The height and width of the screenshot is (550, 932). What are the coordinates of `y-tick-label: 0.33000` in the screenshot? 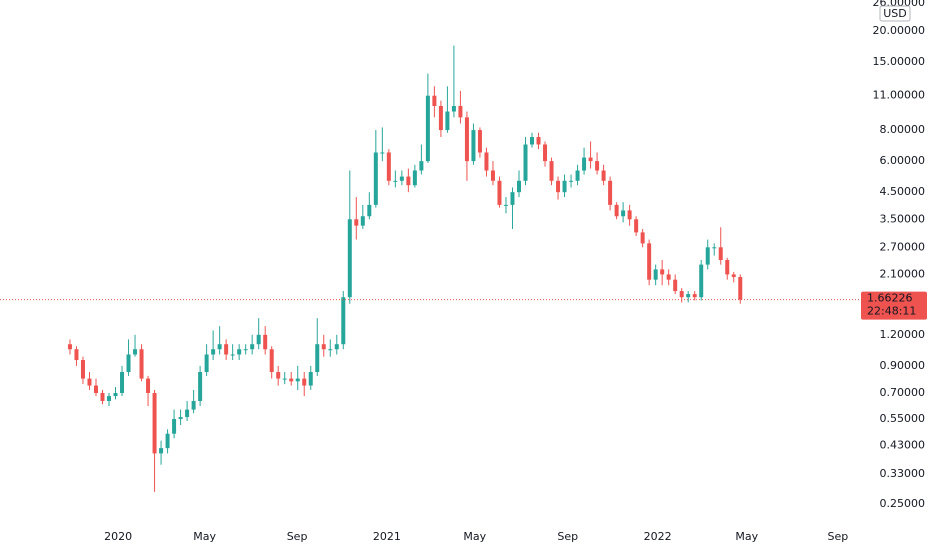 It's located at (903, 473).